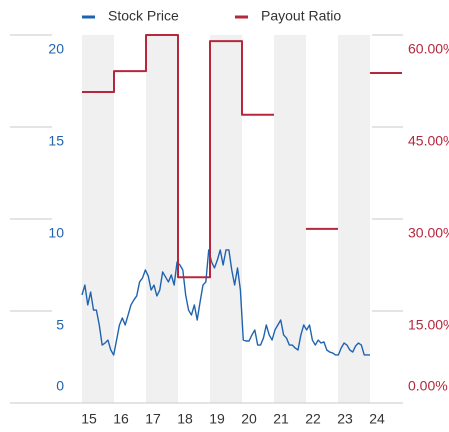 The height and width of the screenshot is (432, 449). What do you see at coordinates (428, 233) in the screenshot?
I see `y2-tick-label: 30.00%` at bounding box center [428, 233].